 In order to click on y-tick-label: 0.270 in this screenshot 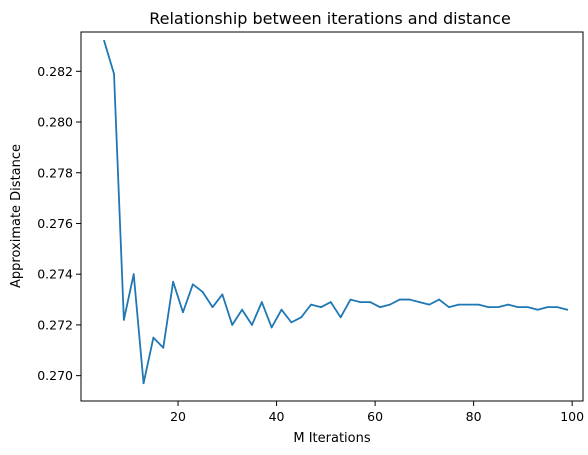, I will do `click(55, 375)`.